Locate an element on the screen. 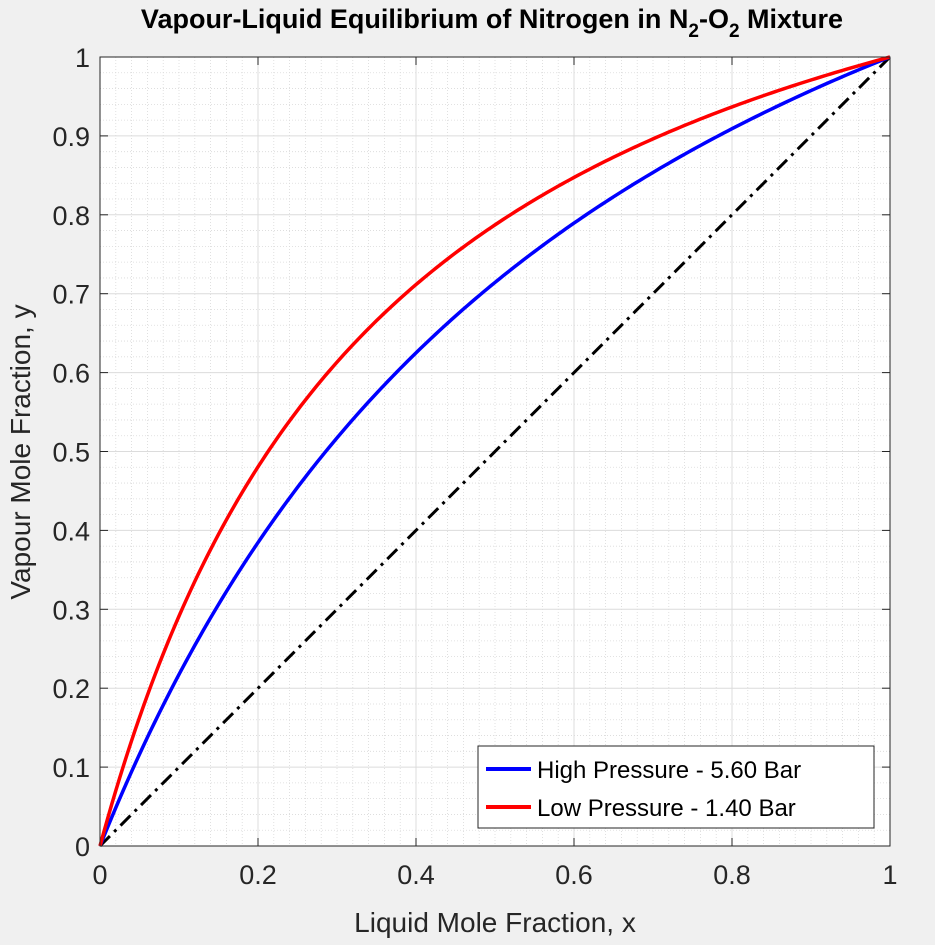  legend-box is located at coordinates (676, 787).